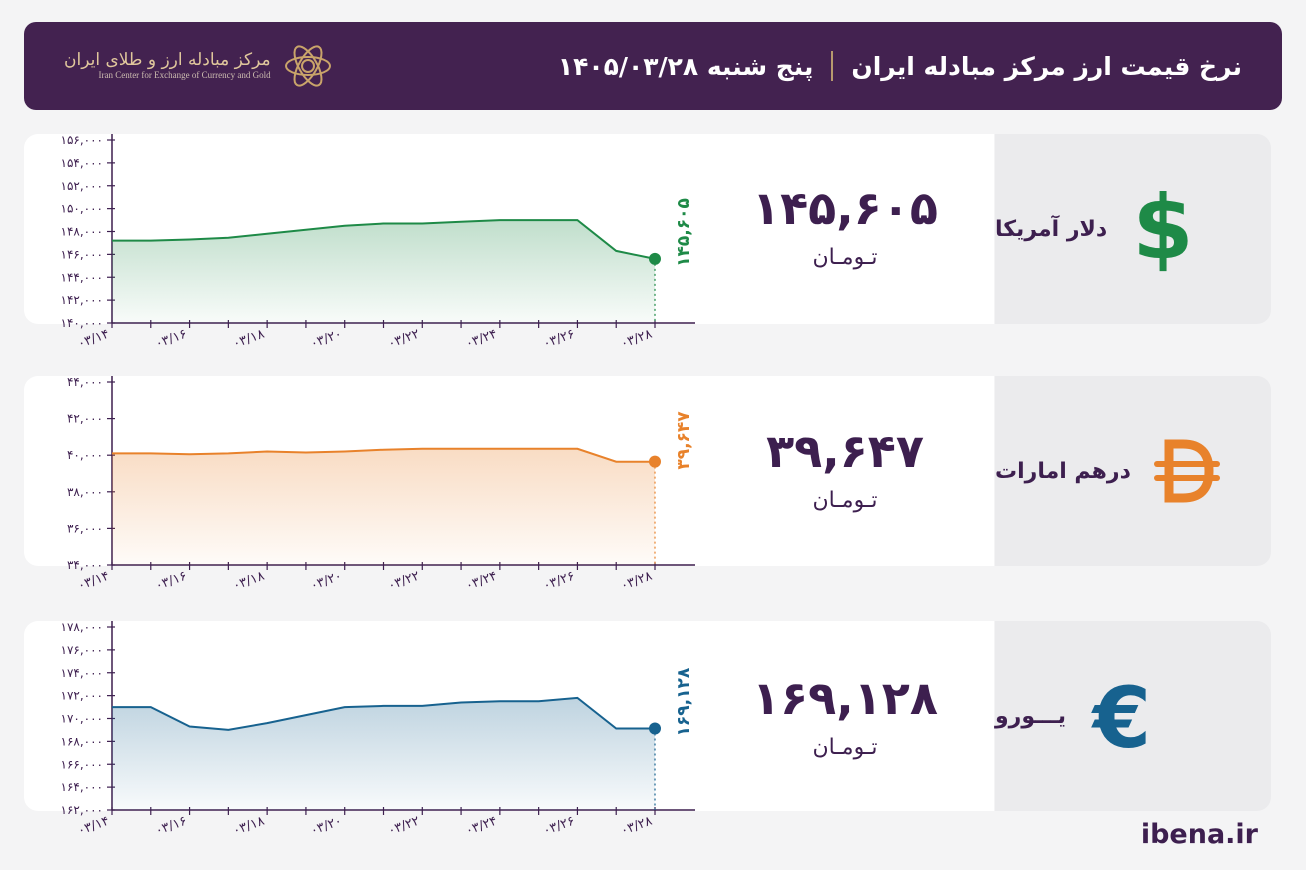  I want to click on currency-panel-usd: $ دلار آمریکا, so click(1133, 229).